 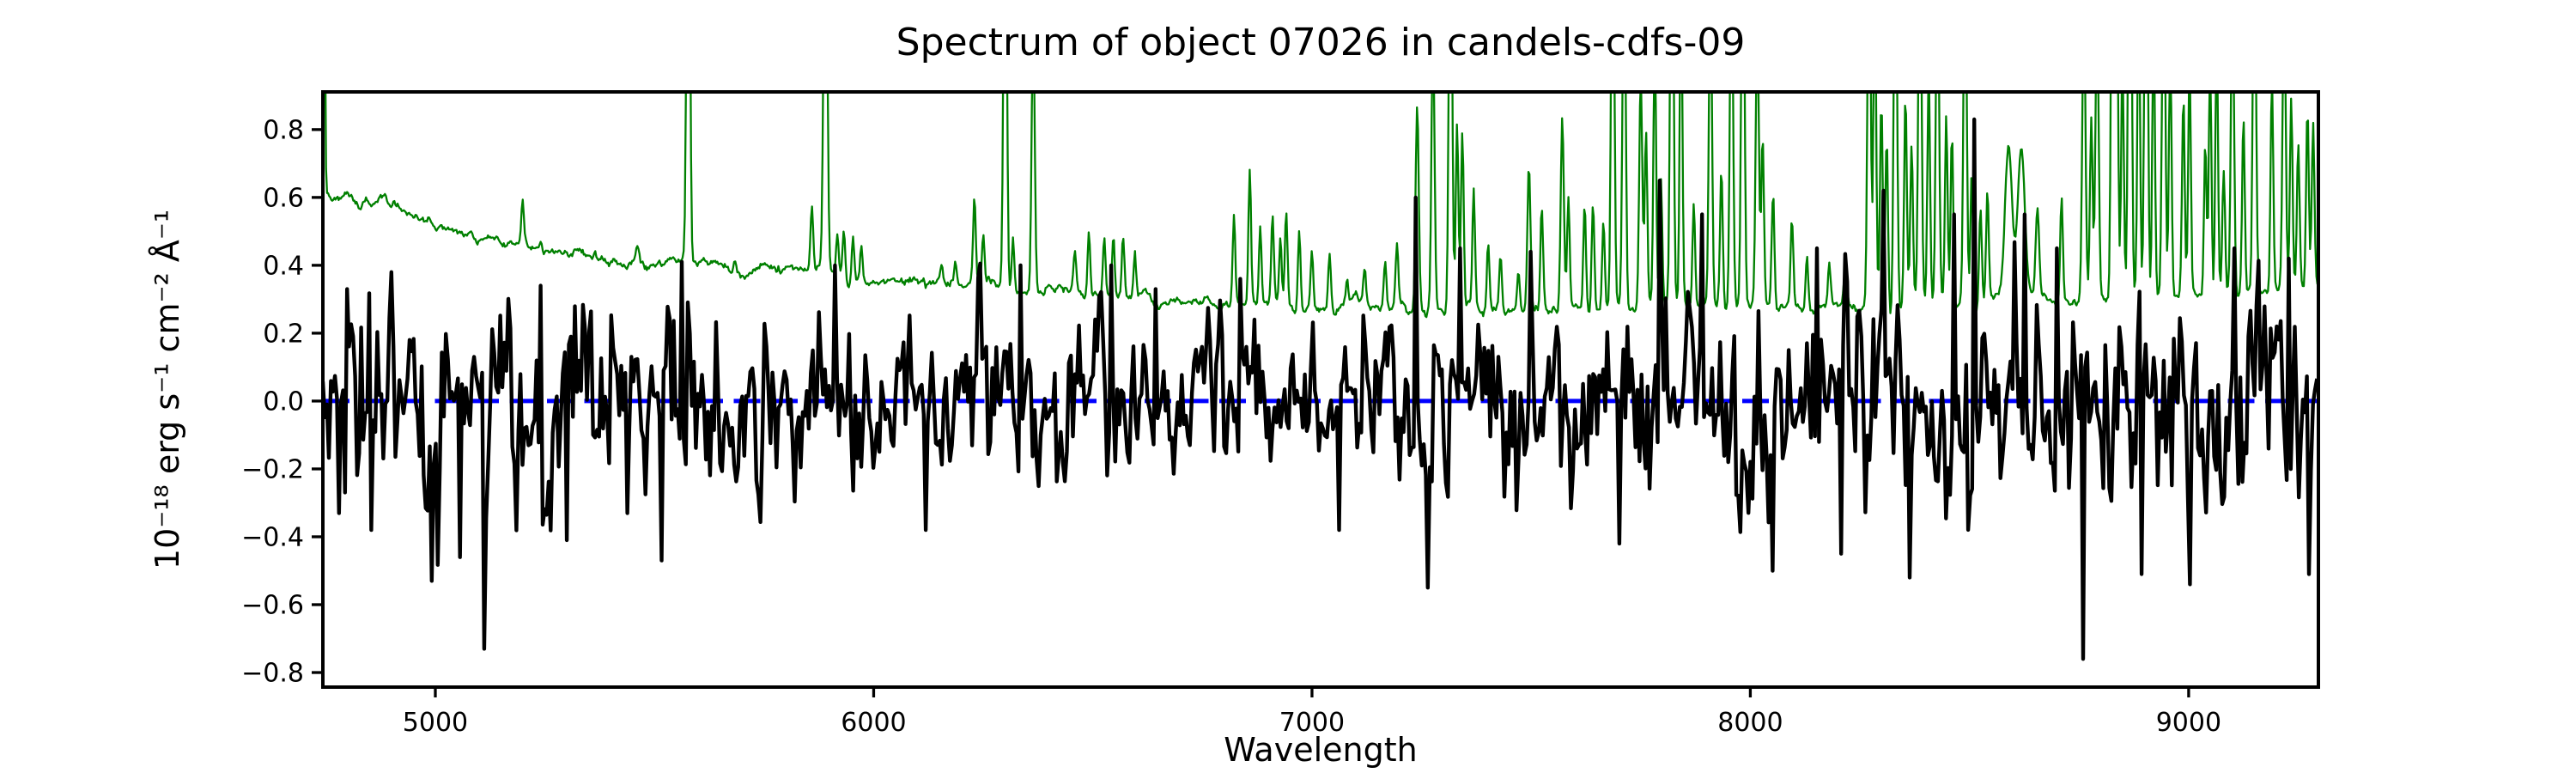 What do you see at coordinates (283, 401) in the screenshot?
I see `y-tick-label: 0.0` at bounding box center [283, 401].